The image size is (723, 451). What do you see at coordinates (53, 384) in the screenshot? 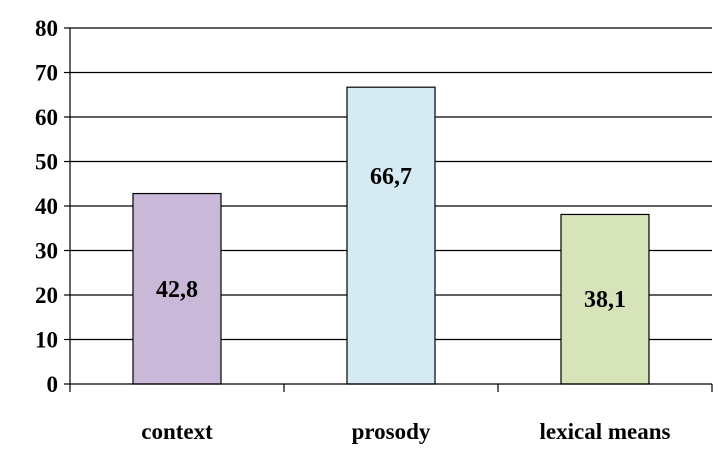
I see `y-tick-label: 0` at bounding box center [53, 384].